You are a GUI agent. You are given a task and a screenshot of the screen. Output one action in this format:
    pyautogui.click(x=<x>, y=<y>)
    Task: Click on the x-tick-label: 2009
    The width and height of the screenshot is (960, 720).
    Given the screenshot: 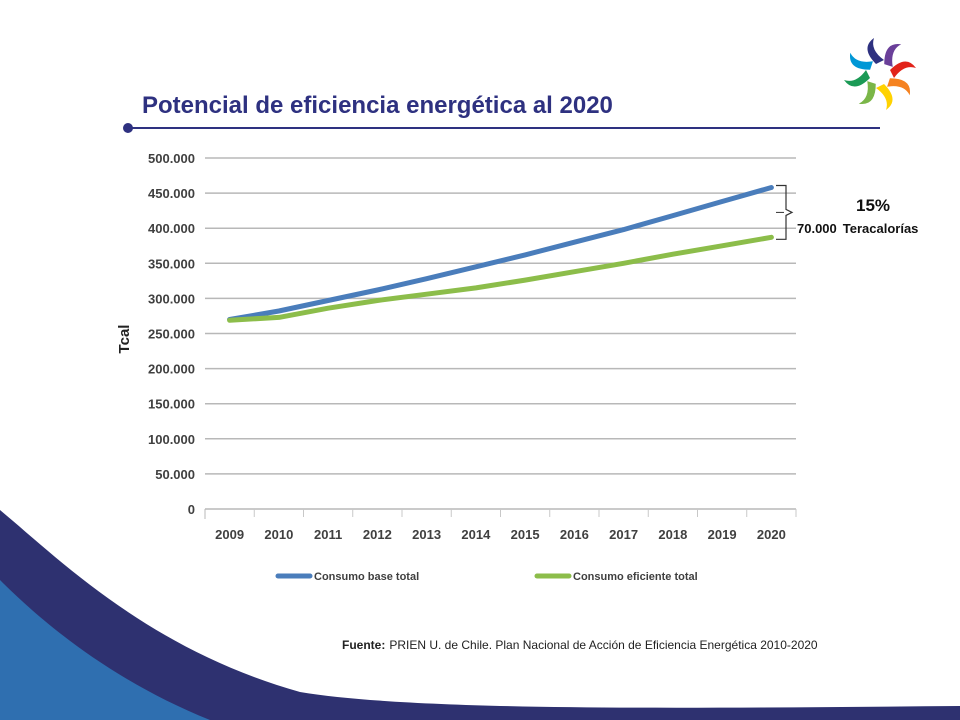 What is the action you would take?
    pyautogui.click(x=229, y=534)
    